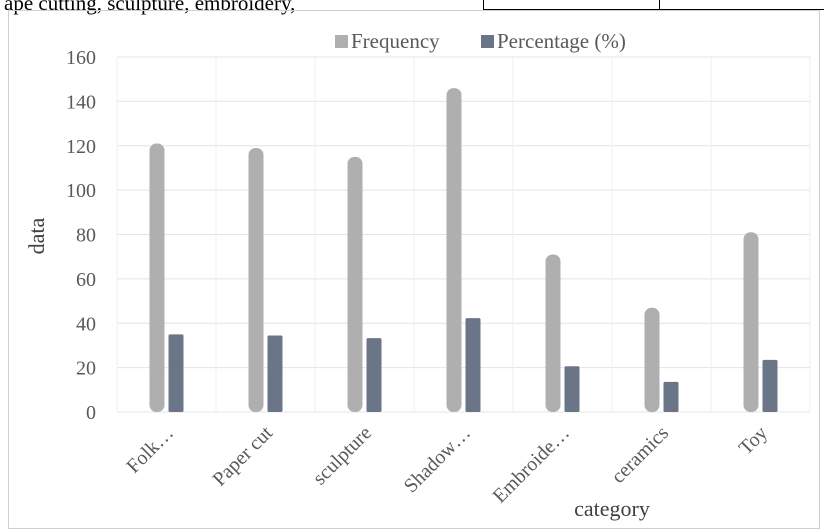 The height and width of the screenshot is (531, 824). What do you see at coordinates (81, 147) in the screenshot?
I see `y-tick-label-120: 120` at bounding box center [81, 147].